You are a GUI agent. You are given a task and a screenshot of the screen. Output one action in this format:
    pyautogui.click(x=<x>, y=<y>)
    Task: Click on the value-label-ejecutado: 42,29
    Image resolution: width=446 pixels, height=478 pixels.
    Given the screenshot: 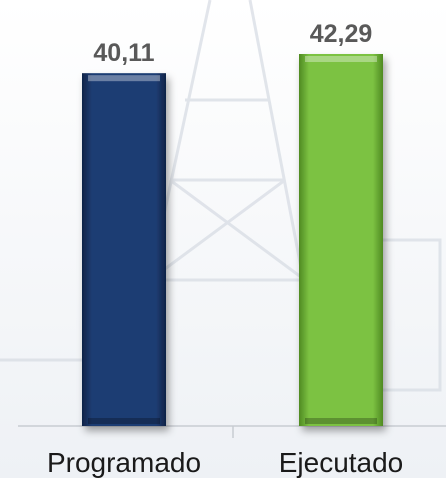 What is the action you would take?
    pyautogui.click(x=341, y=34)
    